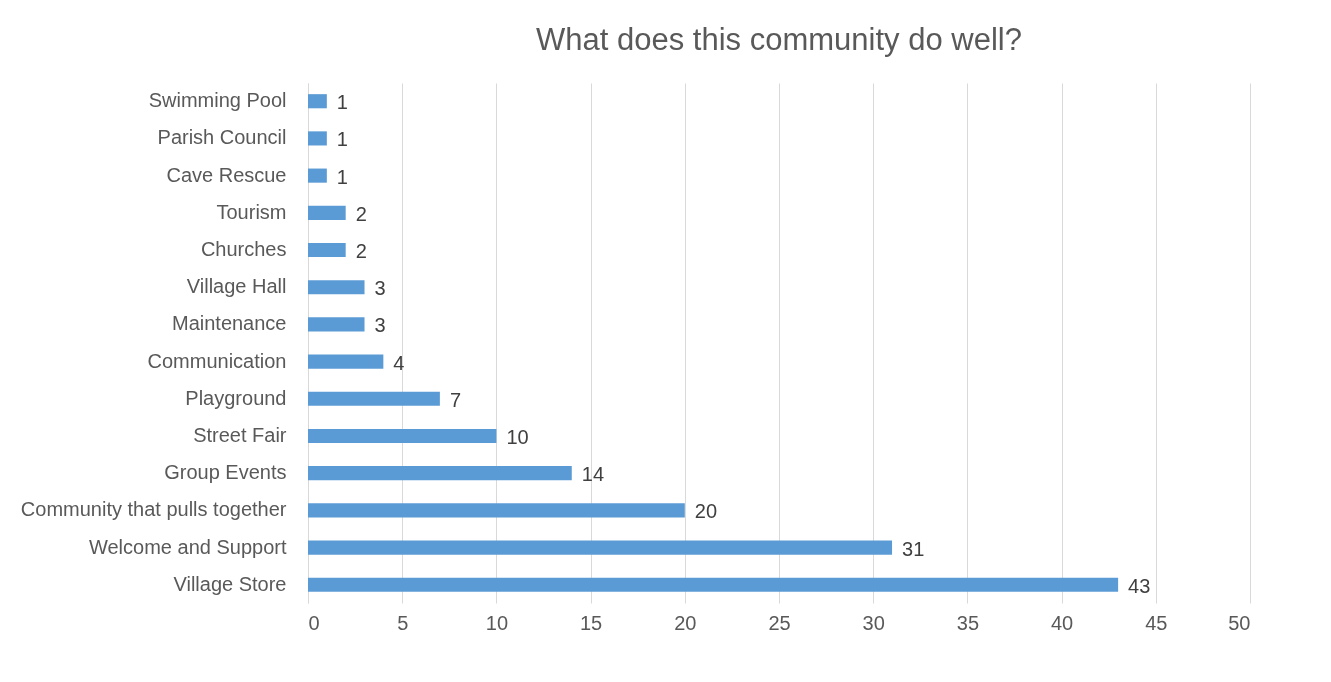 The width and height of the screenshot is (1331, 682). Describe the element at coordinates (187, 546) in the screenshot. I see `y-tick-label: Welcome and Support` at that location.